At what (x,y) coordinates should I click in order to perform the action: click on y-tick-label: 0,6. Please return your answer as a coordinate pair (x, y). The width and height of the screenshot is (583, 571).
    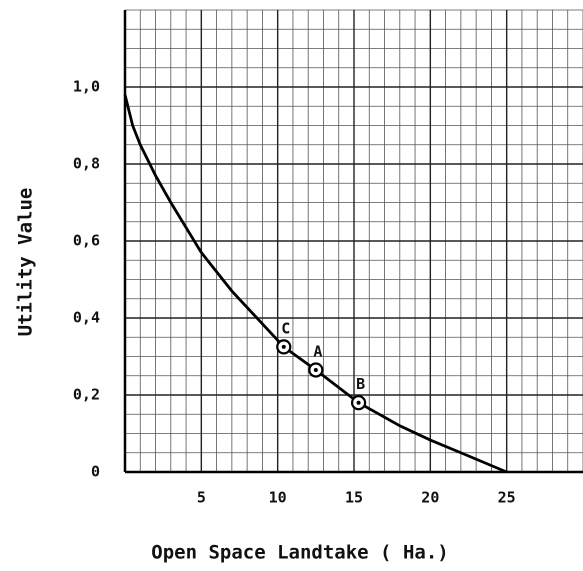
    Looking at the image, I should click on (86, 241).